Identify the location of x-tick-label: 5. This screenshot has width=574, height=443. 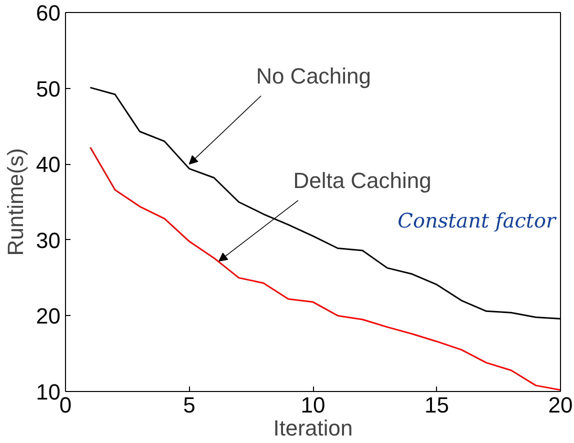
(189, 405).